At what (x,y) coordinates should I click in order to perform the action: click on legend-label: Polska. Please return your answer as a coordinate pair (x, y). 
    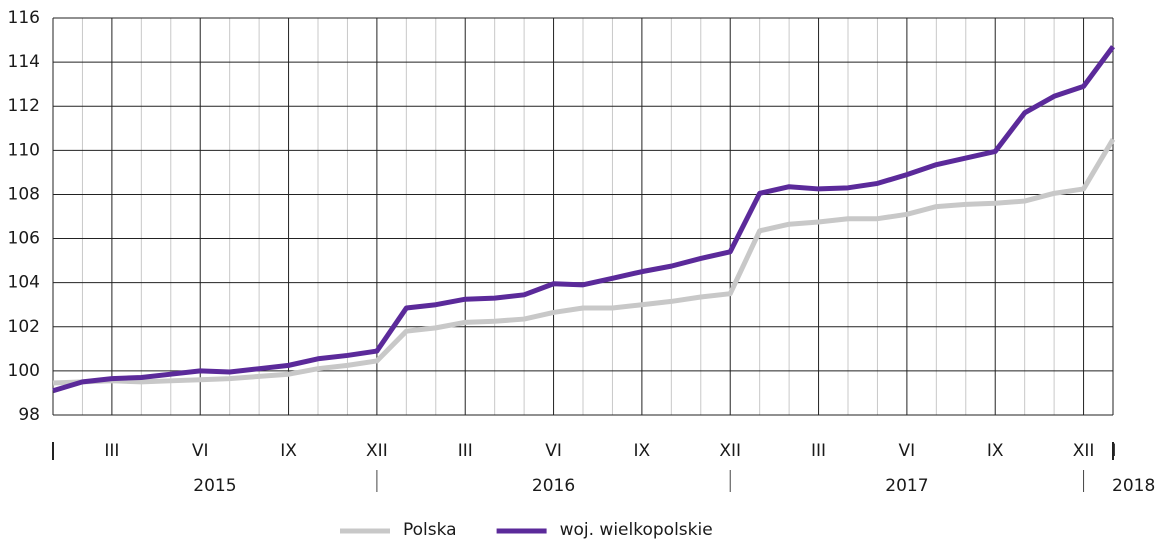
    Looking at the image, I should click on (430, 530).